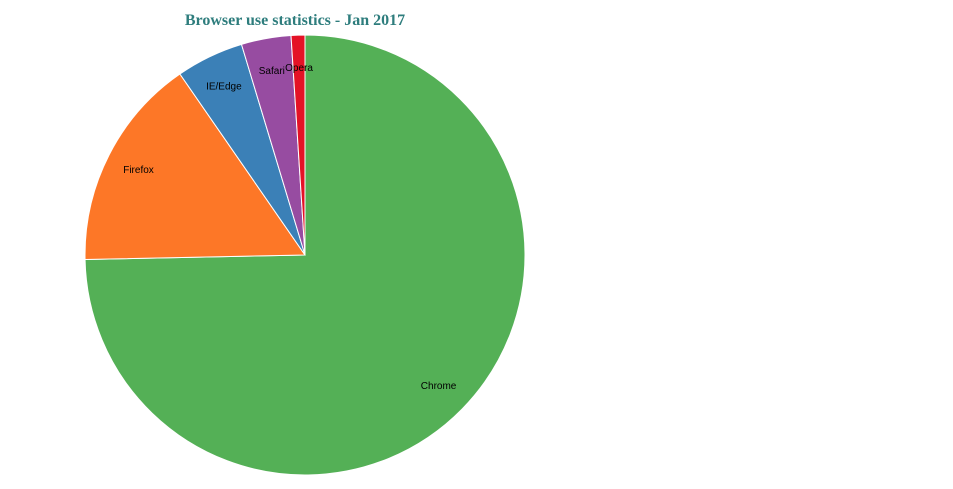 This screenshot has width=953, height=489. What do you see at coordinates (224, 87) in the screenshot?
I see `pie-label-ie-edge: IE/Edge` at bounding box center [224, 87].